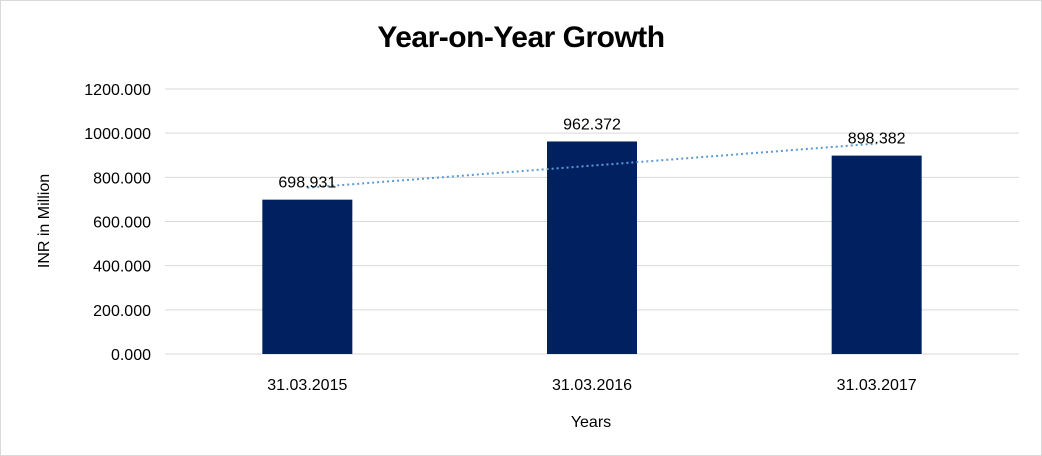 Image resolution: width=1042 pixels, height=456 pixels. I want to click on trendline, so click(592, 165).